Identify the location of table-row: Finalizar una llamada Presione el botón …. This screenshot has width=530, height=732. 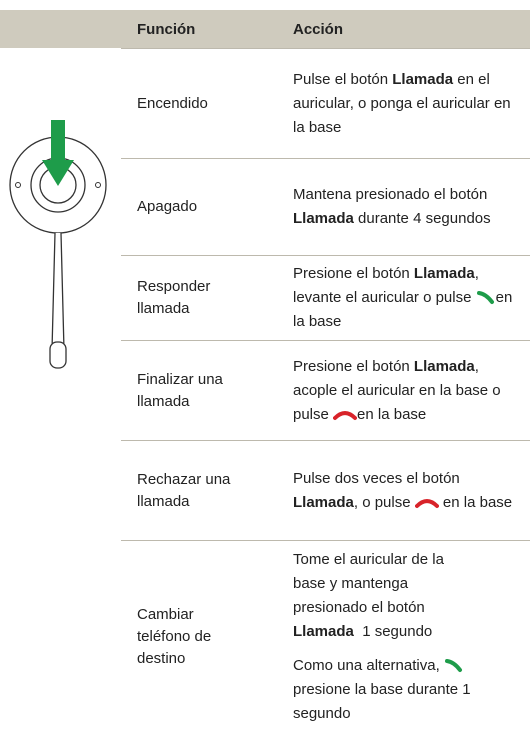
(325, 390).